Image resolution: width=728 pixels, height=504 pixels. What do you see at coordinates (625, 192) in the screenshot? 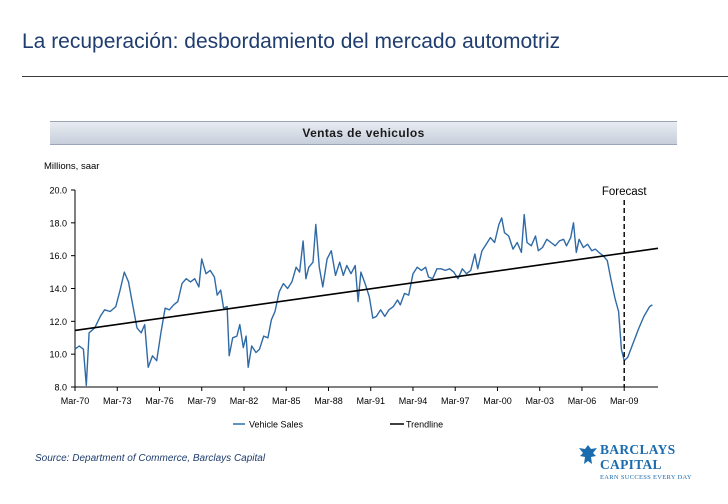
I see `forecast-label: Forecast` at bounding box center [625, 192].